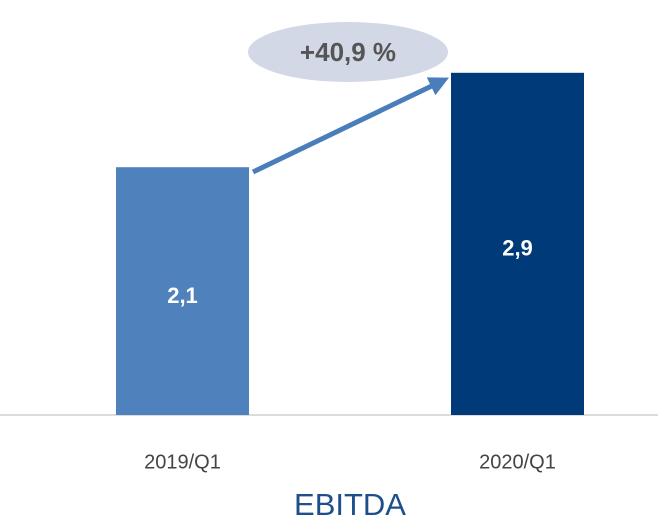 This screenshot has width=672, height=530. What do you see at coordinates (350, 126) in the screenshot?
I see `growth-arrow` at bounding box center [350, 126].